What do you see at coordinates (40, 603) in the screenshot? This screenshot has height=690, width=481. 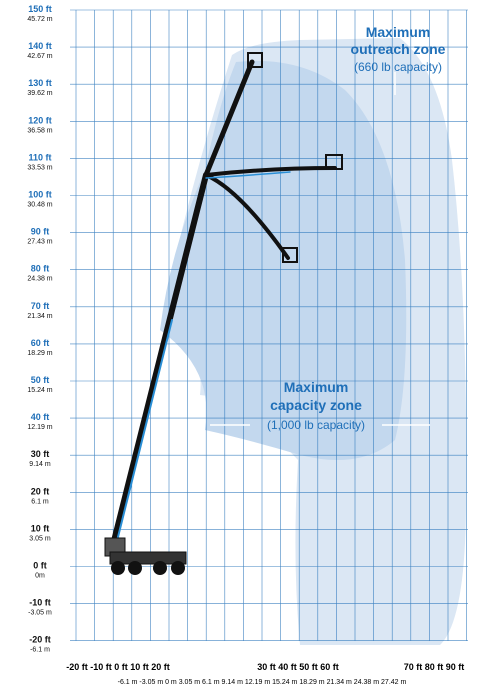 I see `y-label-ft: -10 ft` at bounding box center [40, 603].